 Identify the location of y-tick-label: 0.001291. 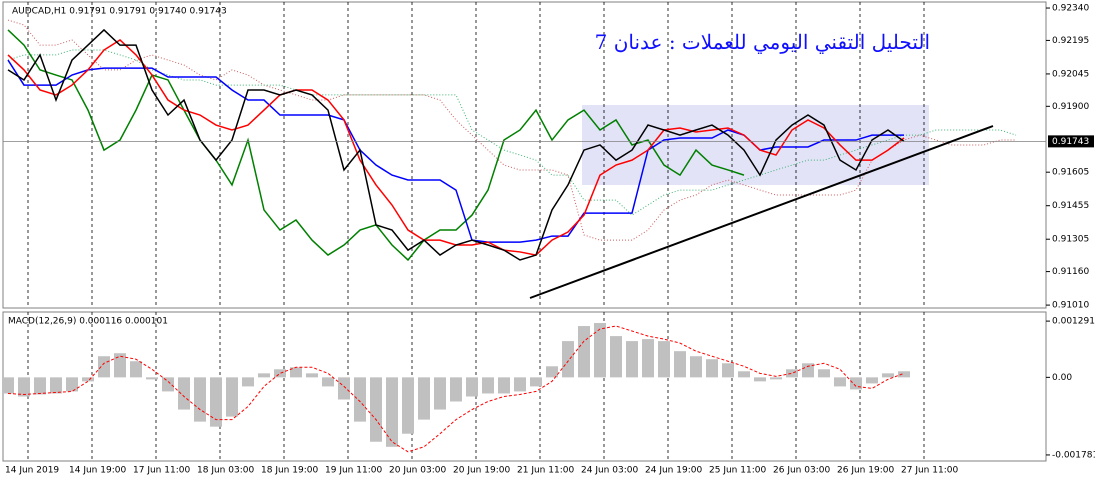
(1073, 322).